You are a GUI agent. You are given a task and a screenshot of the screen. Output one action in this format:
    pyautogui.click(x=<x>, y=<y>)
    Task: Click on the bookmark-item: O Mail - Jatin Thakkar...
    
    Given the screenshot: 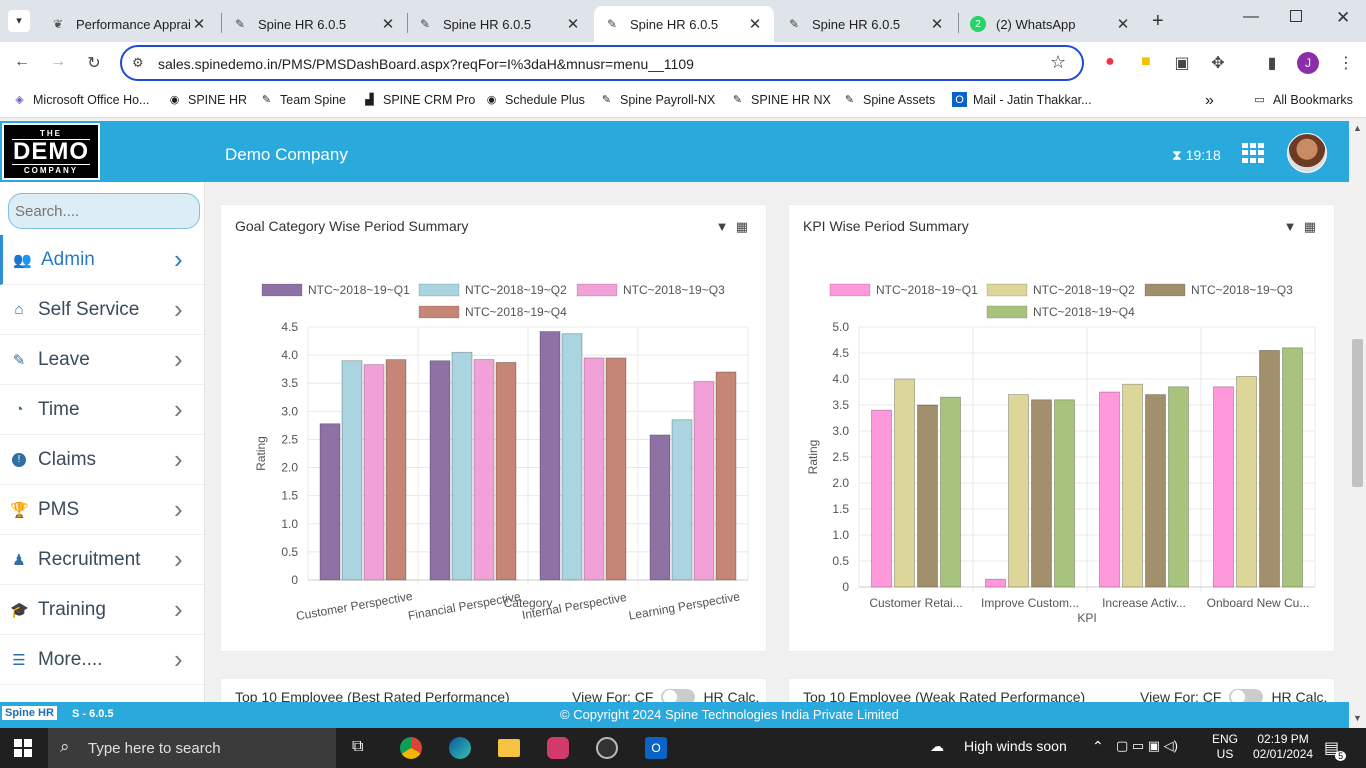 What is the action you would take?
    pyautogui.click(x=1022, y=99)
    